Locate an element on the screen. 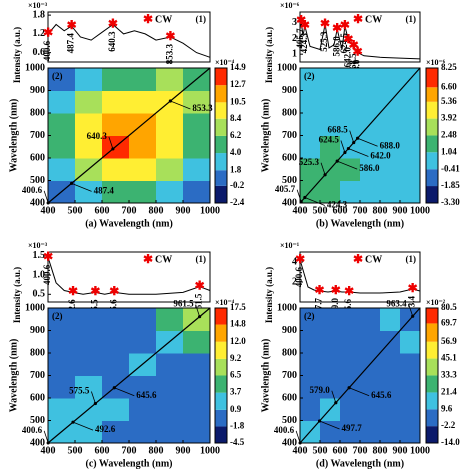 Image resolution: width=474 pixels, height=474 pixels. colorbar-label: 14.9 is located at coordinates (238, 67).